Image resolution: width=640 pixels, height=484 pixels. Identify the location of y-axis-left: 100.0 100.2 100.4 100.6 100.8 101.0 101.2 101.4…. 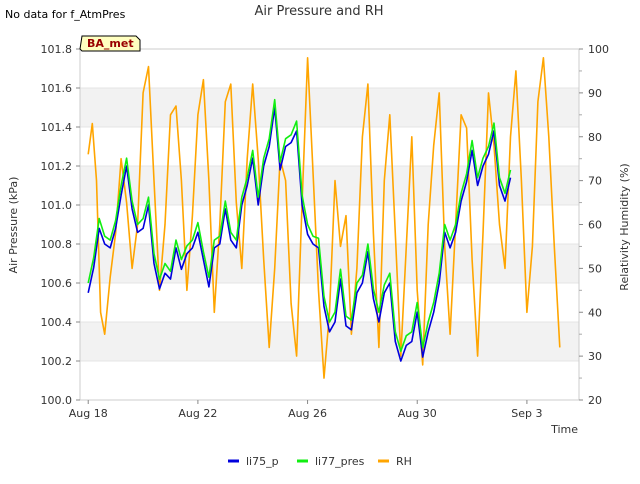
(60, 225).